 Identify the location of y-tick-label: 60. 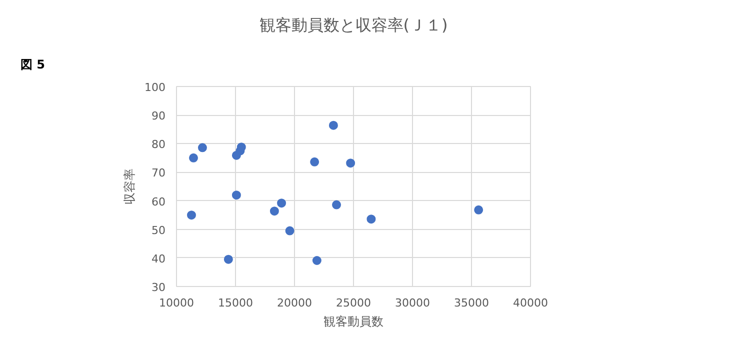
(159, 201).